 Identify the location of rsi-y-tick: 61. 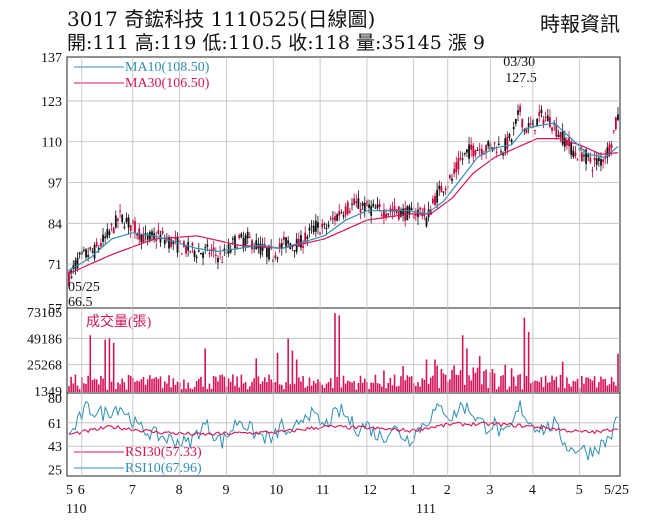
(55, 424).